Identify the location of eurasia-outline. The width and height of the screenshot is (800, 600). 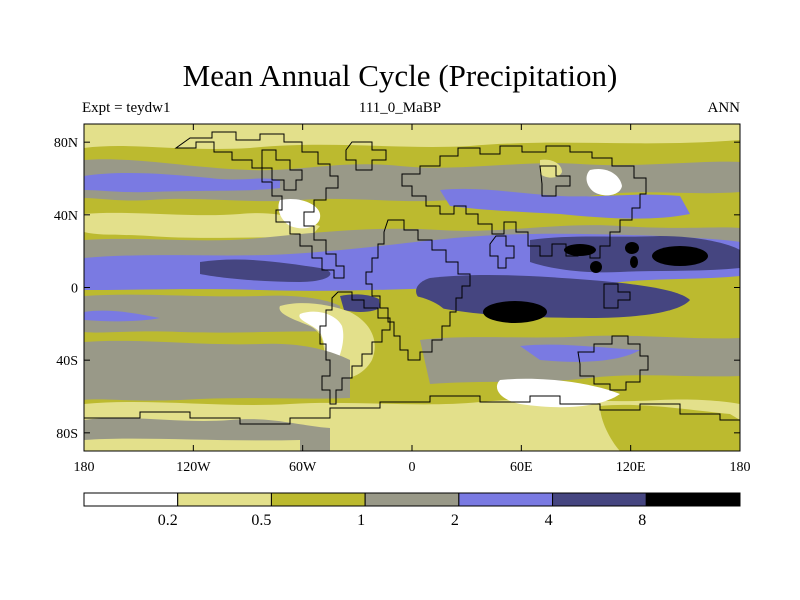
(524, 202).